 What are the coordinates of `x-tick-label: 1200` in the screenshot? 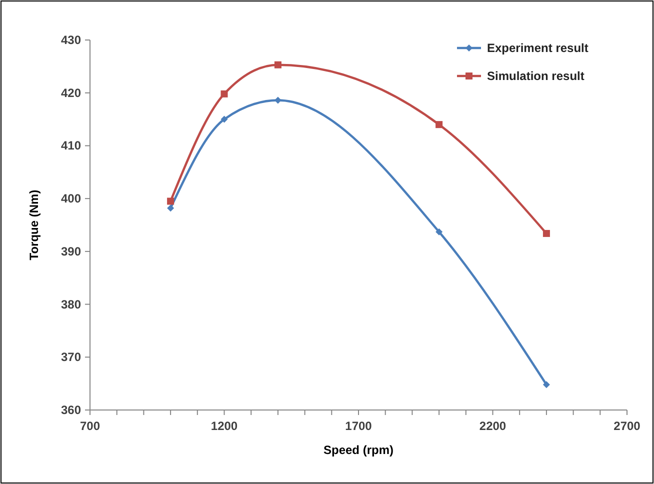 It's located at (224, 426).